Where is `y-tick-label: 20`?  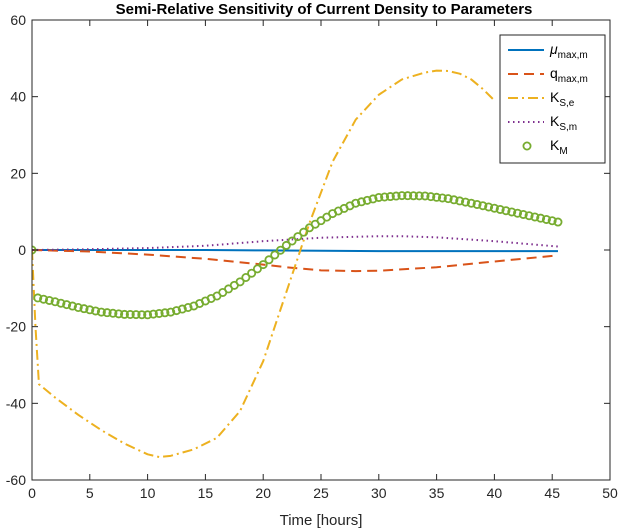 y-tick-label: 20 is located at coordinates (18, 173).